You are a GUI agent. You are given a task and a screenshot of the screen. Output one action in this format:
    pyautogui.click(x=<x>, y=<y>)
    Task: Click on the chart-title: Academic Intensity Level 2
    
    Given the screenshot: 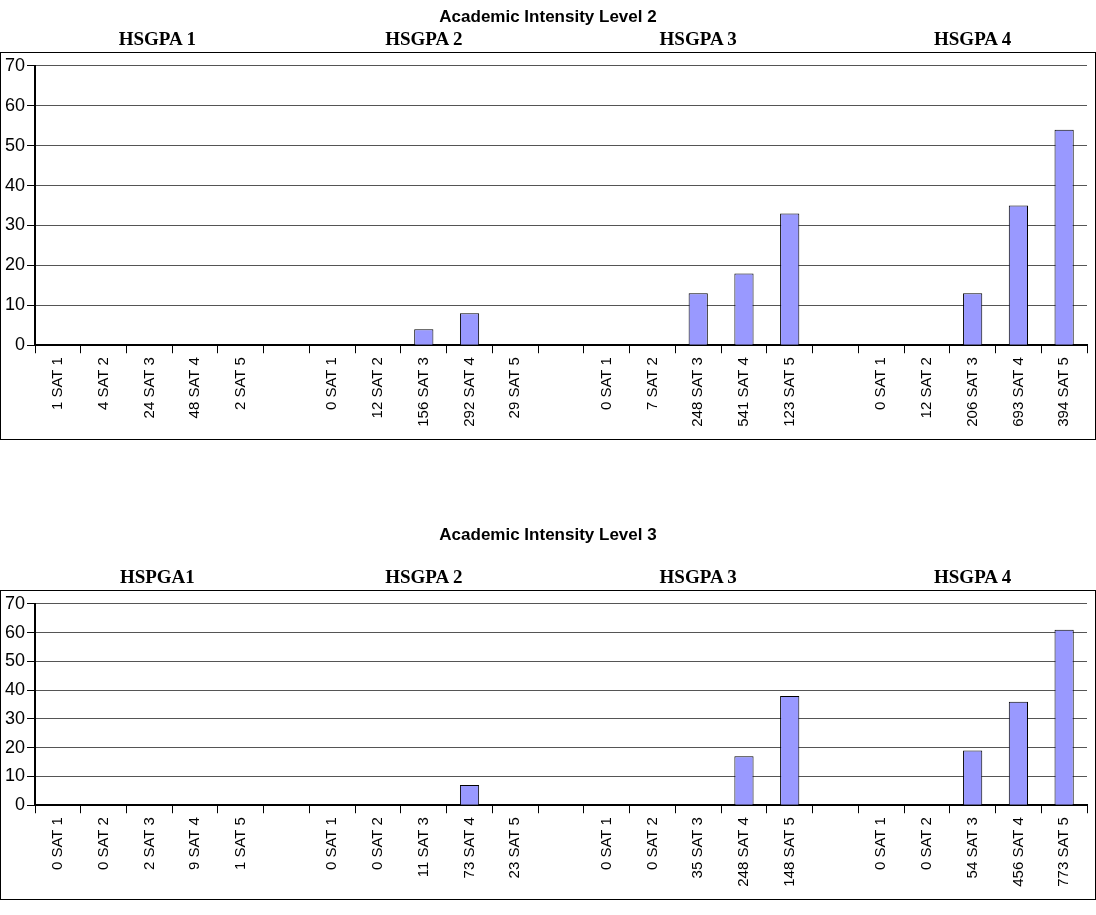 What is the action you would take?
    pyautogui.click(x=548, y=17)
    